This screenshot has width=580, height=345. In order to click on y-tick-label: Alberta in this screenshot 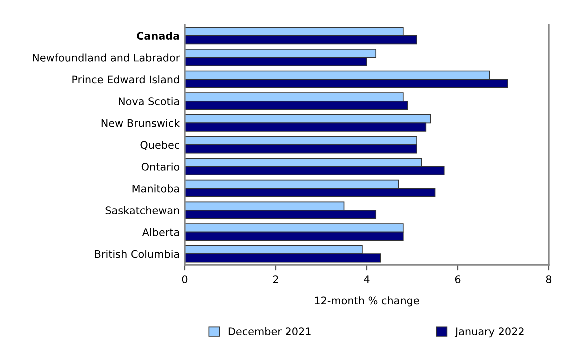, I will do `click(161, 232)`.